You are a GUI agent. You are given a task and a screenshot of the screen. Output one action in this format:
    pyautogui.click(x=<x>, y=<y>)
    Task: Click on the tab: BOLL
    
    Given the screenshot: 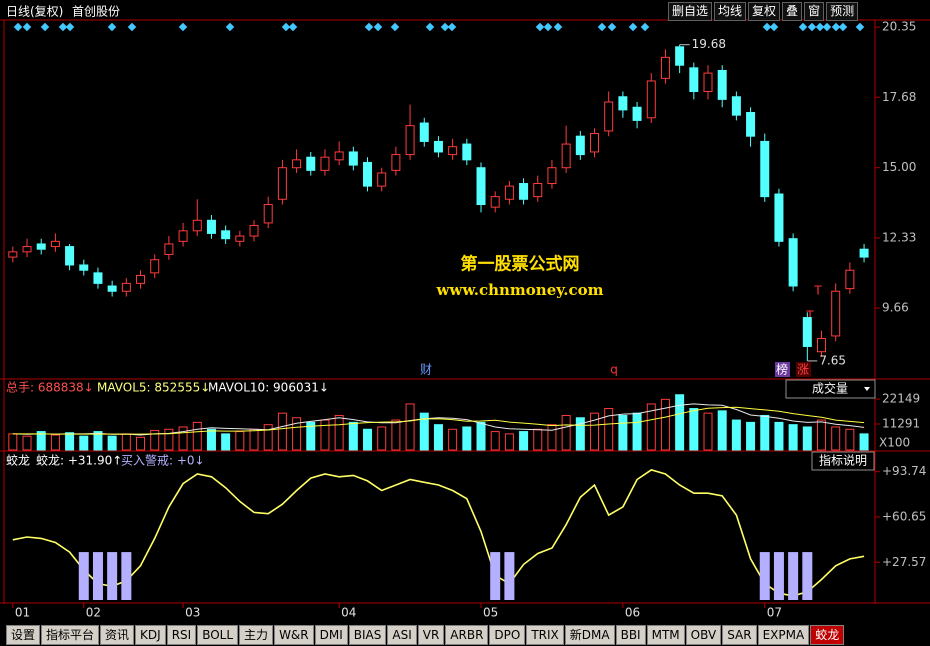 What is the action you would take?
    pyautogui.click(x=218, y=635)
    